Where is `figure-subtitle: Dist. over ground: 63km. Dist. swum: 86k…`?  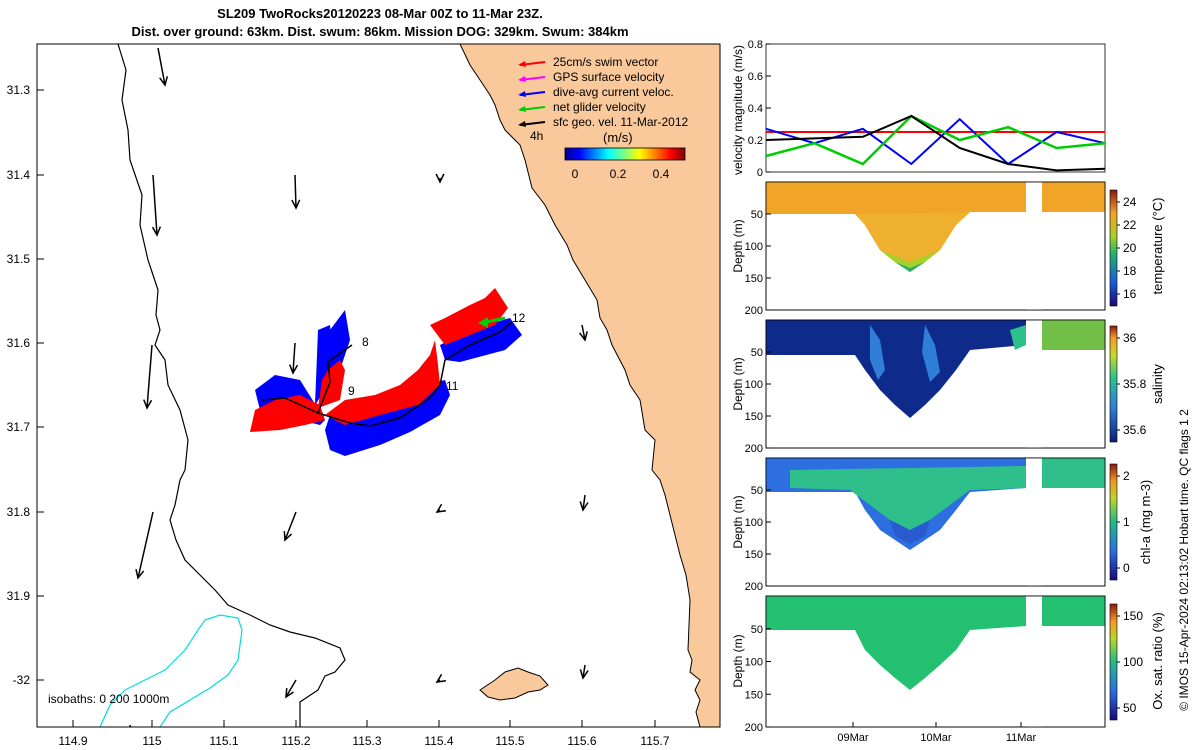
figure-subtitle: Dist. over ground: 63km. Dist. swum: 86k… is located at coordinates (380, 31).